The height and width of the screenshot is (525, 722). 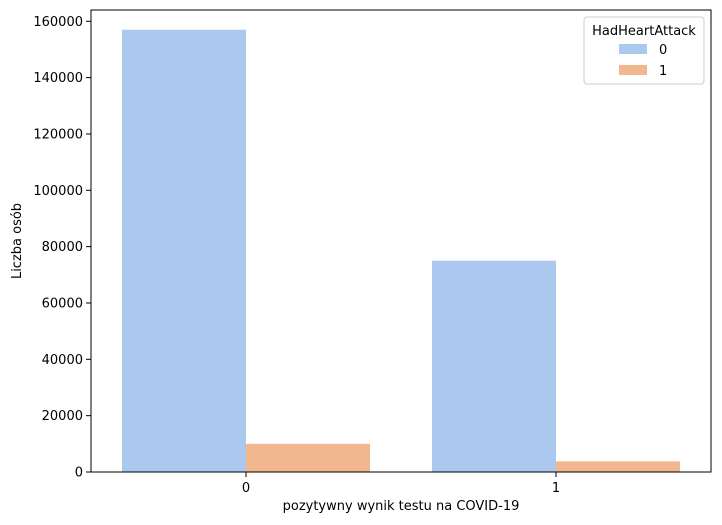 I want to click on y-tick-label: 20000, so click(x=62, y=416).